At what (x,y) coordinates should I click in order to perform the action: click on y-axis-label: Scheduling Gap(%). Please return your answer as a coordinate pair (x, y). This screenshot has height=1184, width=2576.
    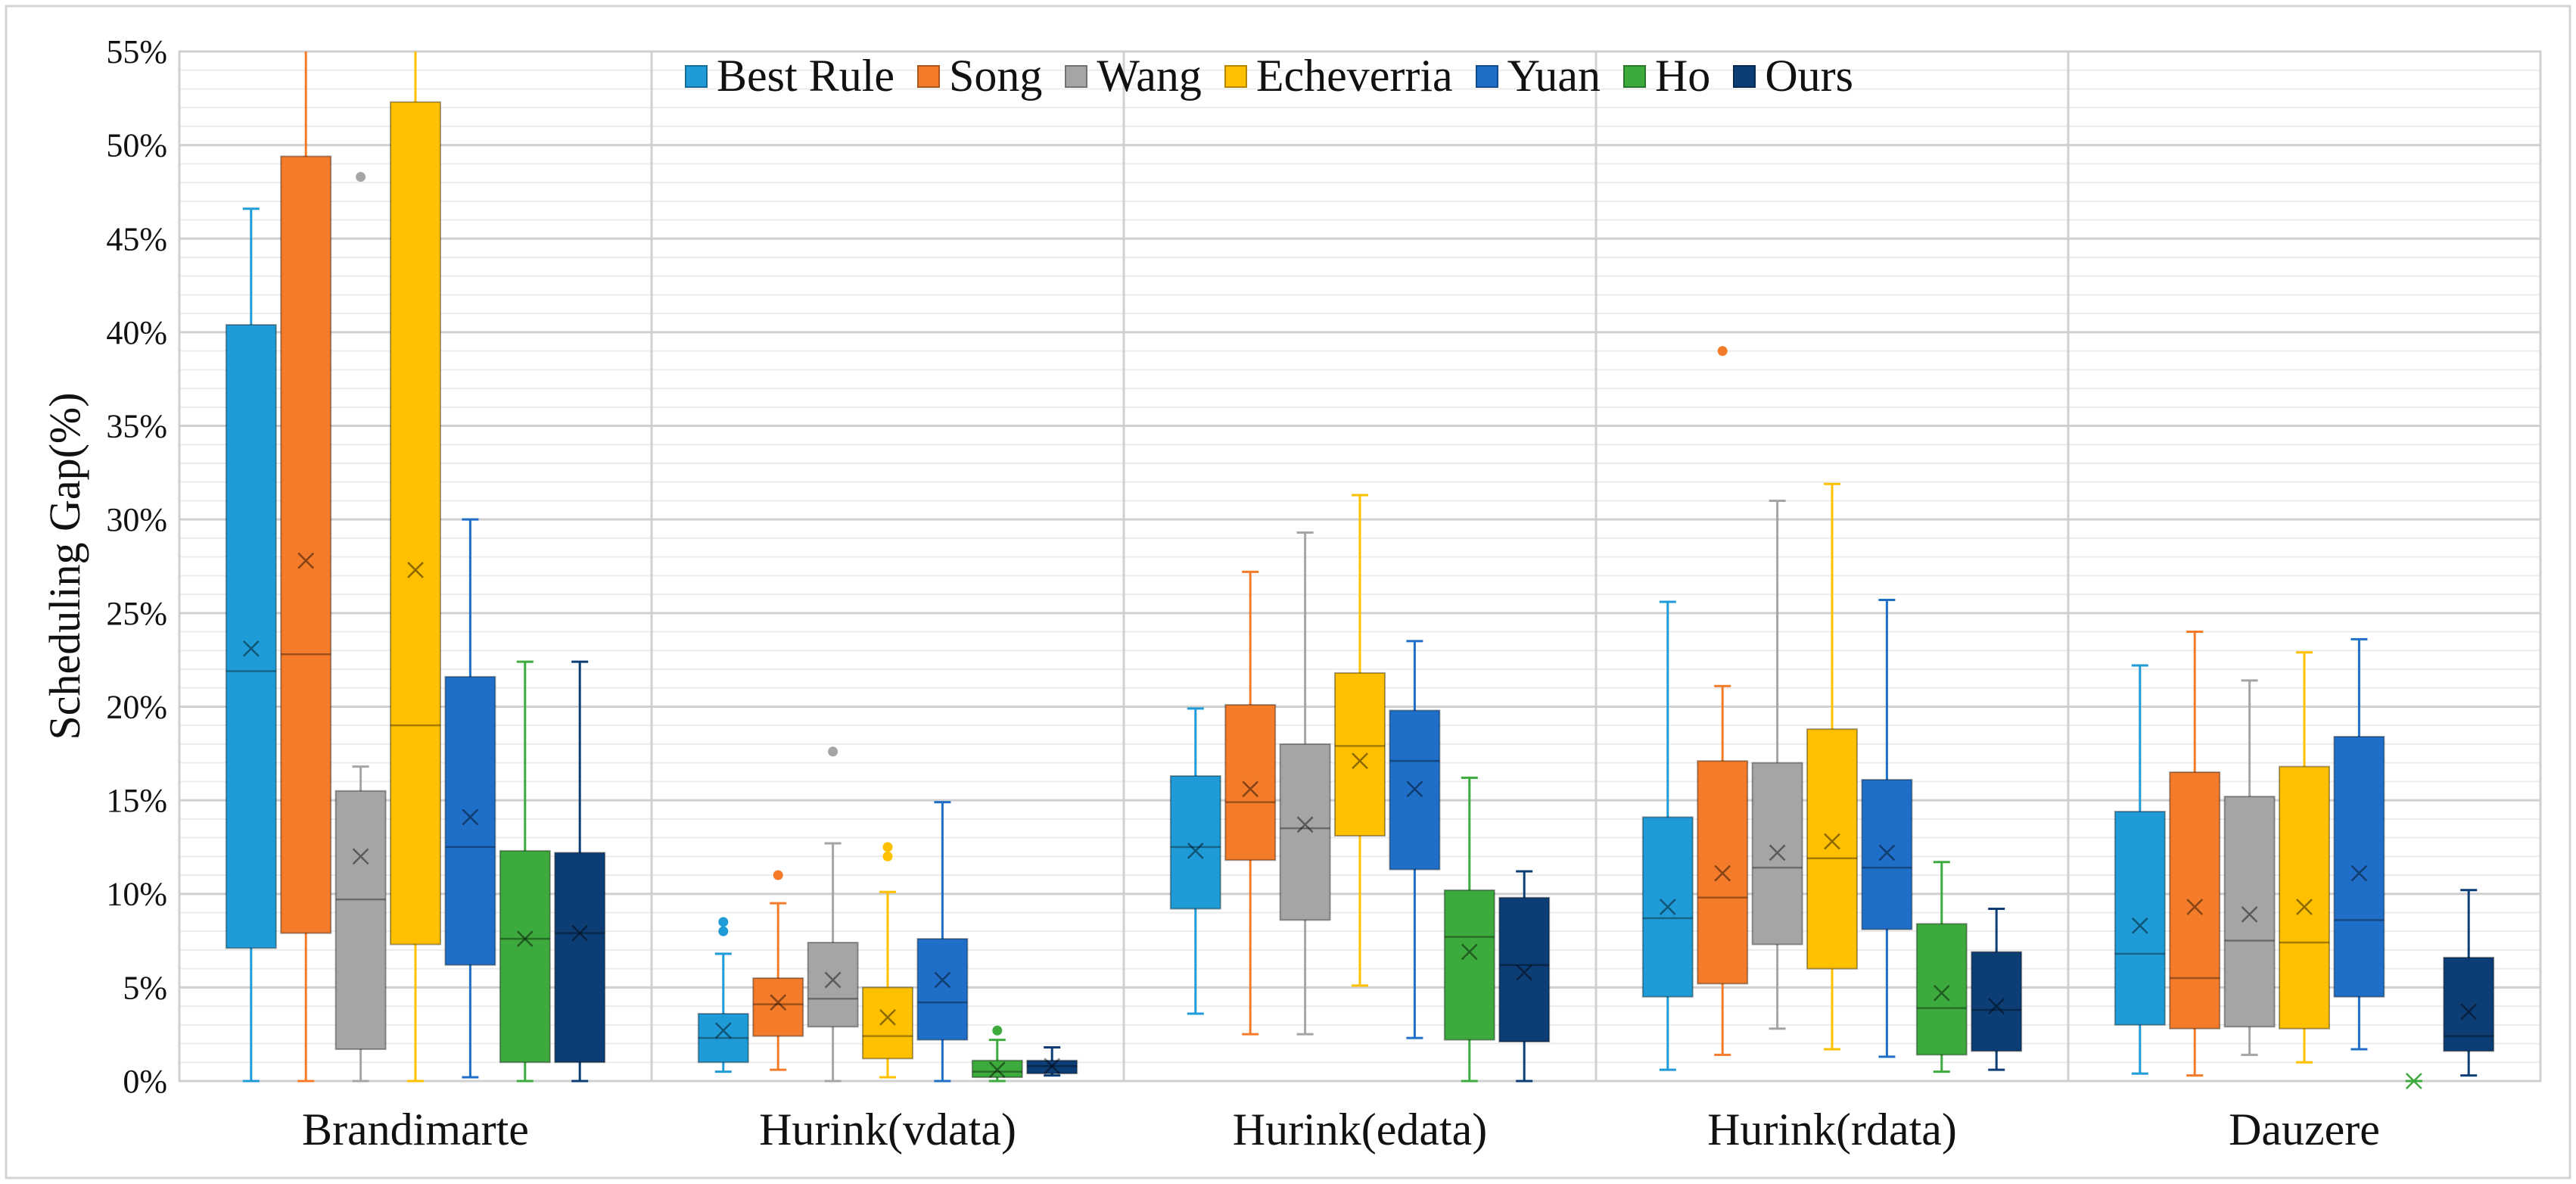
    Looking at the image, I should click on (64, 566).